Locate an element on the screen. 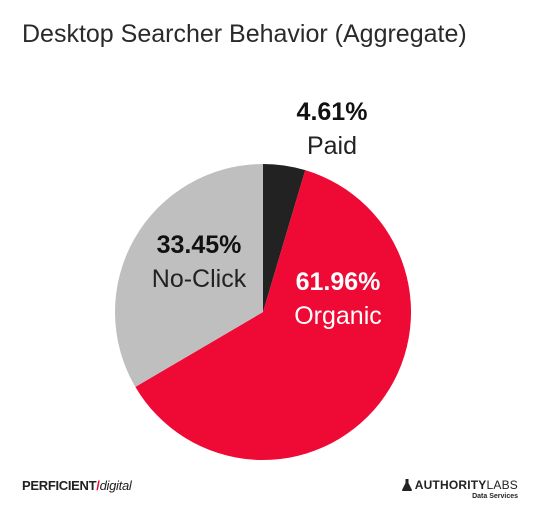 This screenshot has height=510, width=540. authority-logo-thin: LABS is located at coordinates (502, 485).